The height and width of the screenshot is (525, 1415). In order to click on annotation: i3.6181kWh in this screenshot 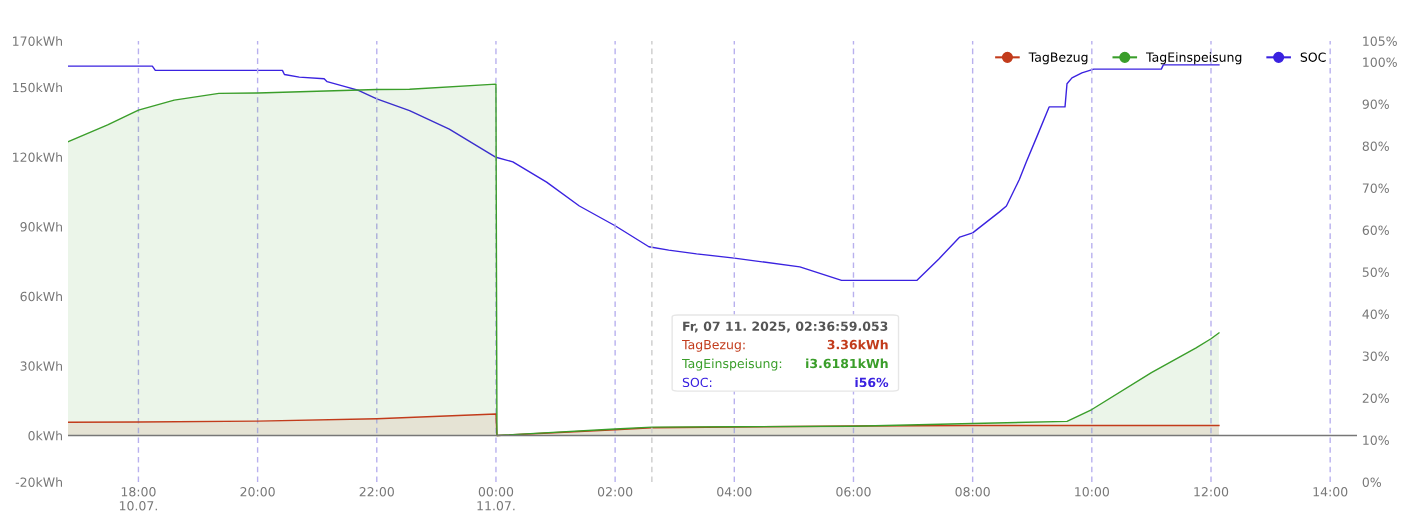, I will do `click(847, 363)`.